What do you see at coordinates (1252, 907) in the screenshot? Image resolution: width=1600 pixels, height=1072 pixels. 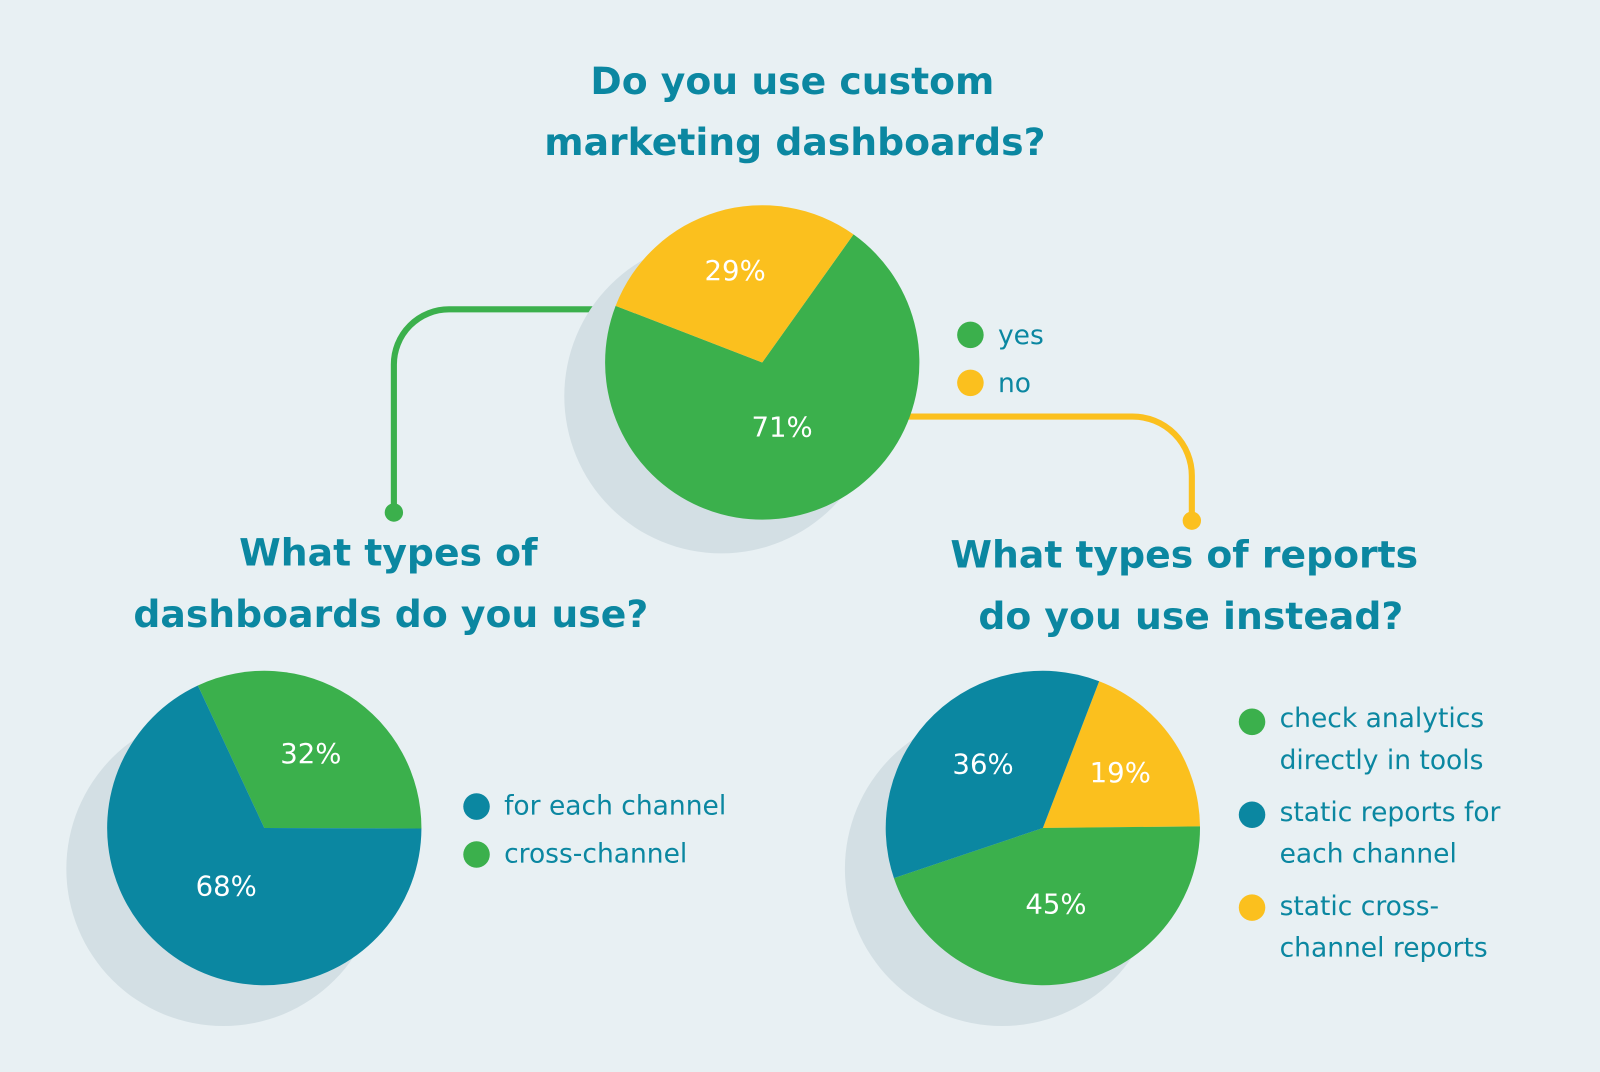 I see `legend-dot-static-cross-channel` at bounding box center [1252, 907].